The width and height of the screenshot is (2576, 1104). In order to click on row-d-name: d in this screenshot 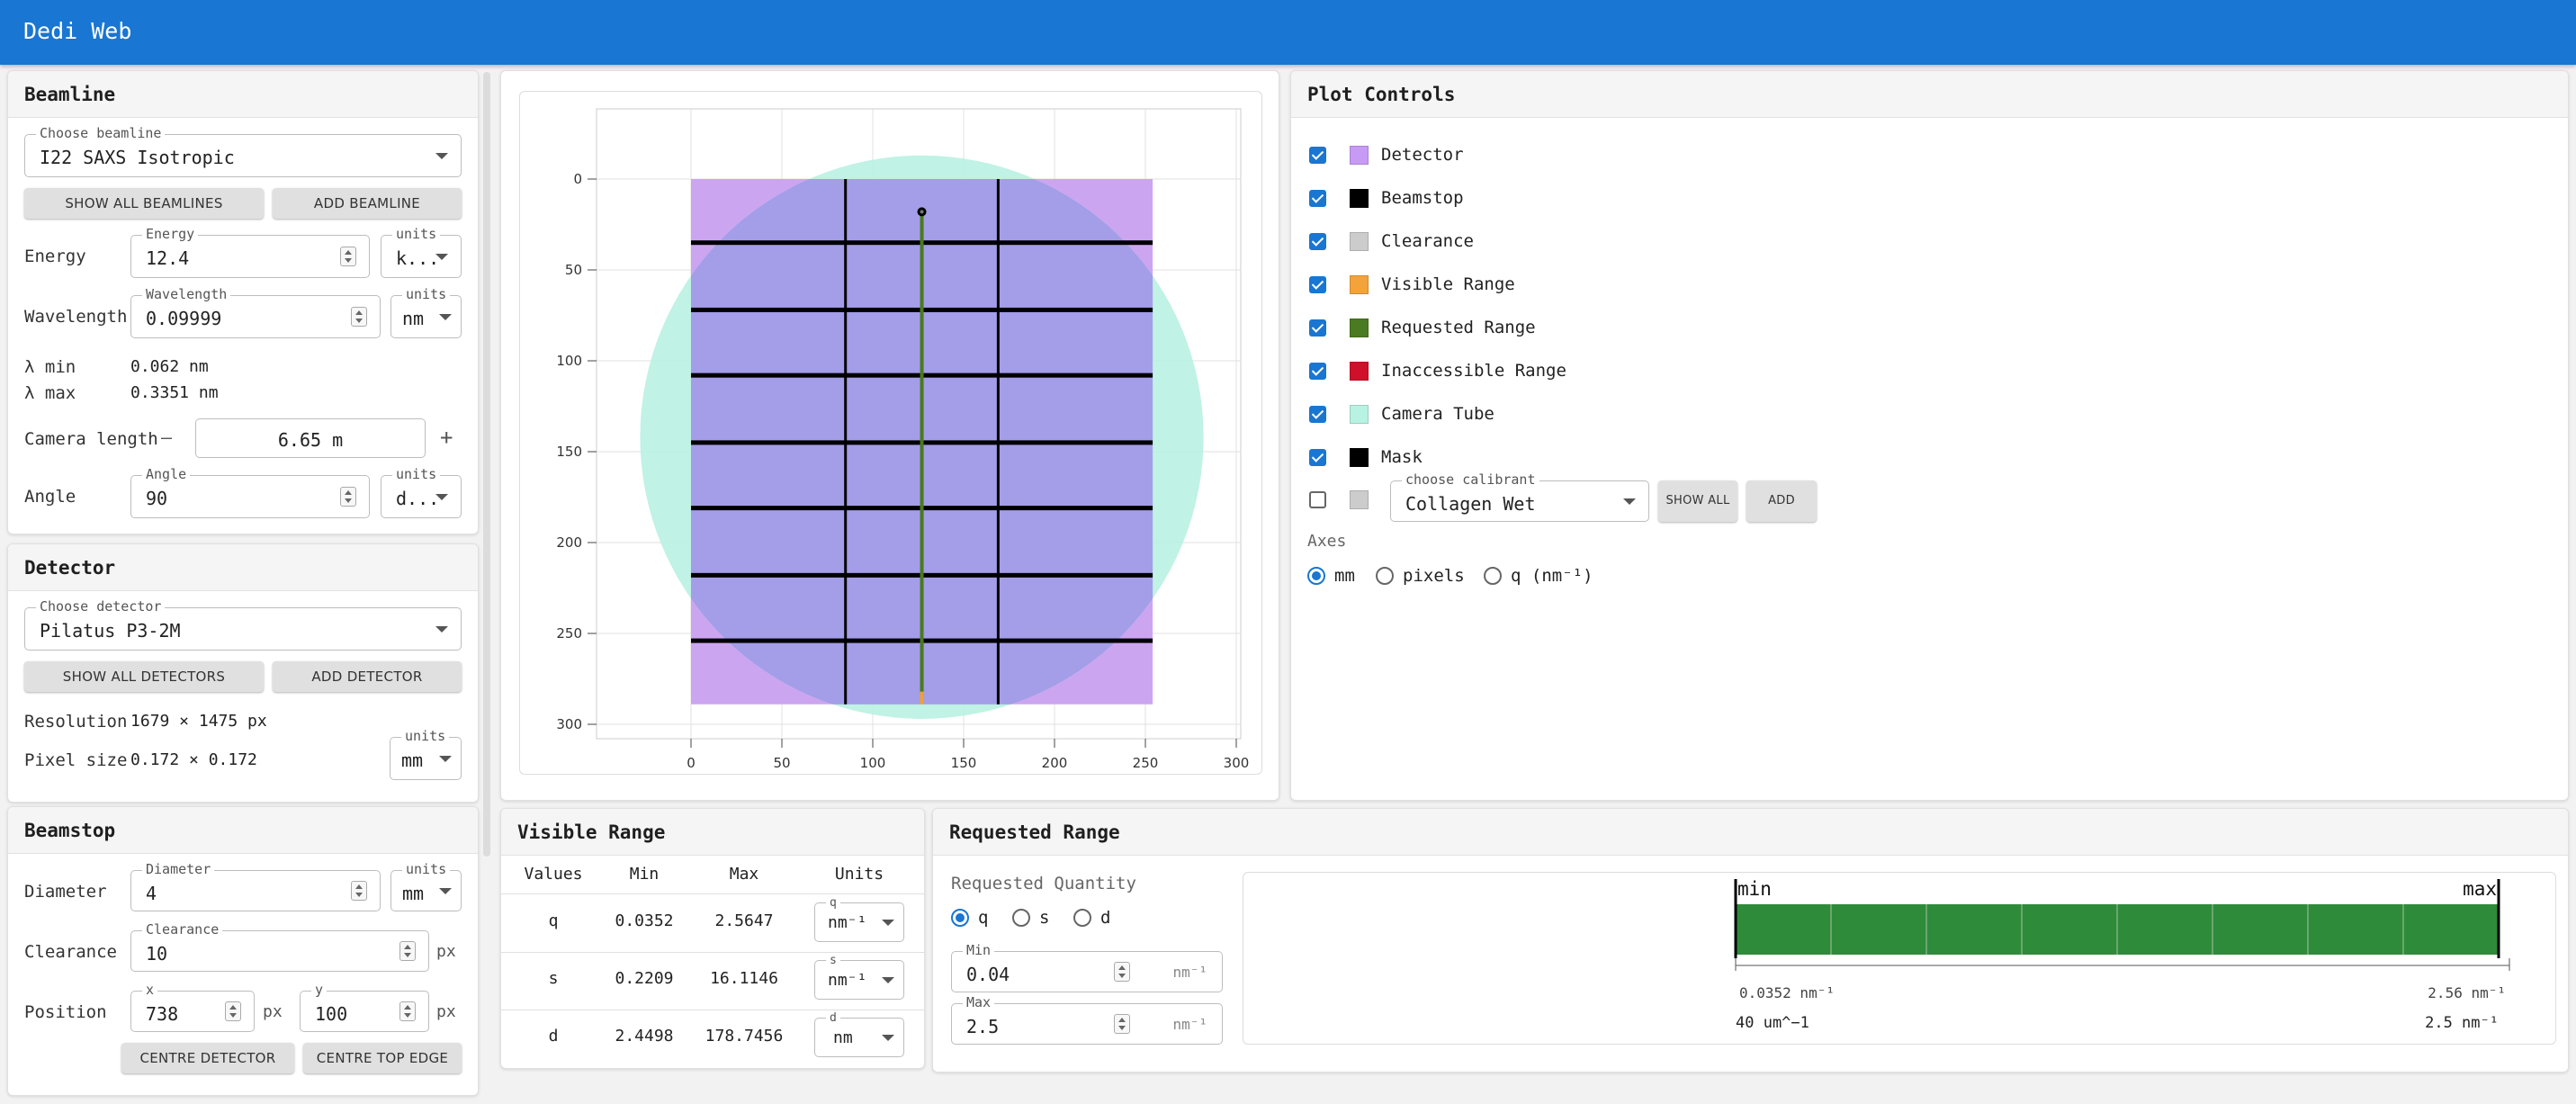, I will do `click(554, 1037)`.